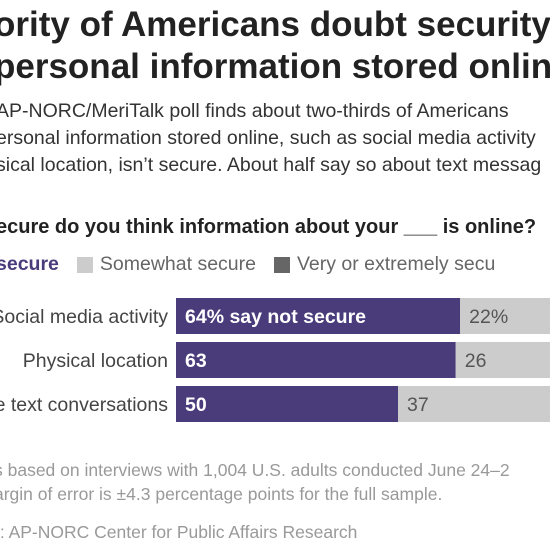  I want to click on bar-not-secure-physical-location, so click(316, 360).